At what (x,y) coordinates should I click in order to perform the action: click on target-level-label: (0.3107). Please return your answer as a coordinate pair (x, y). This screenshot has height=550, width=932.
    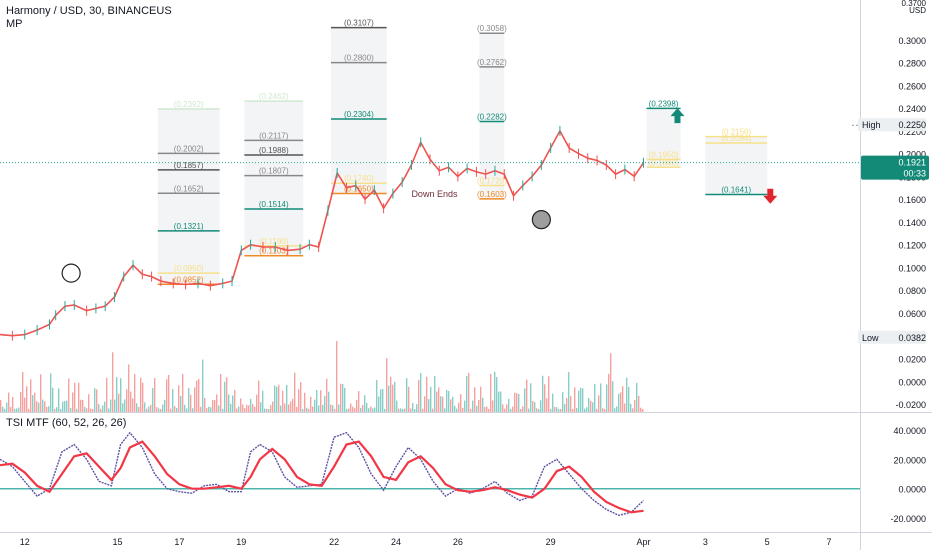
    Looking at the image, I should click on (359, 23).